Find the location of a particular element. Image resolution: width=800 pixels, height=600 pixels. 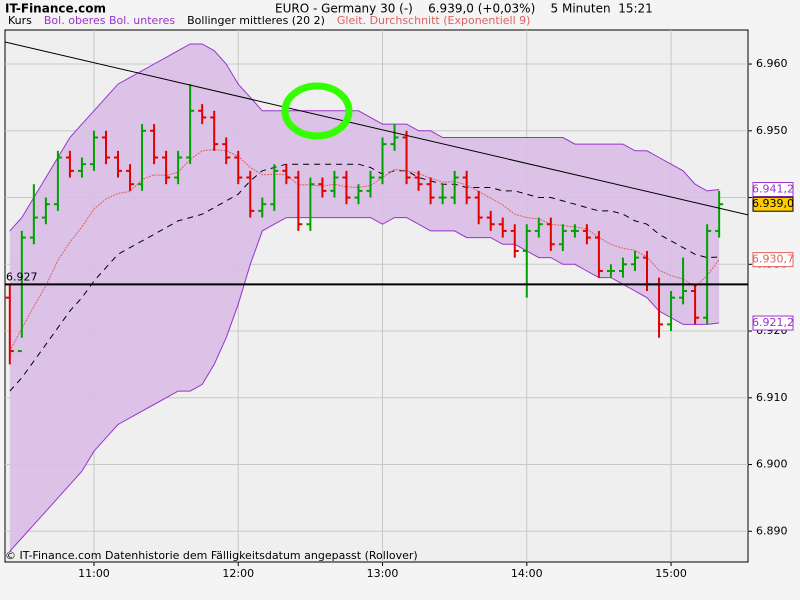

highlight-circle is located at coordinates (317, 111).